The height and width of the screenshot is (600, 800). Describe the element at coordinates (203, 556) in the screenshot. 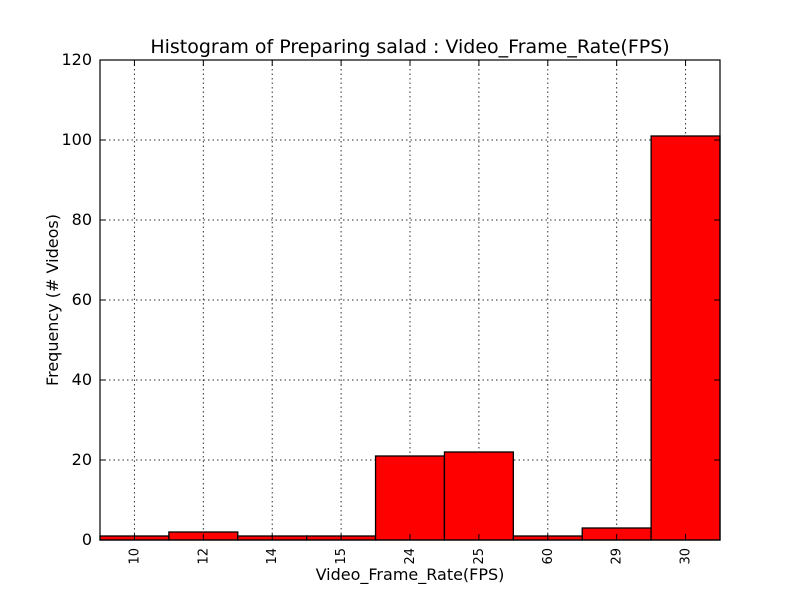

I see `x-tick-label: 12` at that location.